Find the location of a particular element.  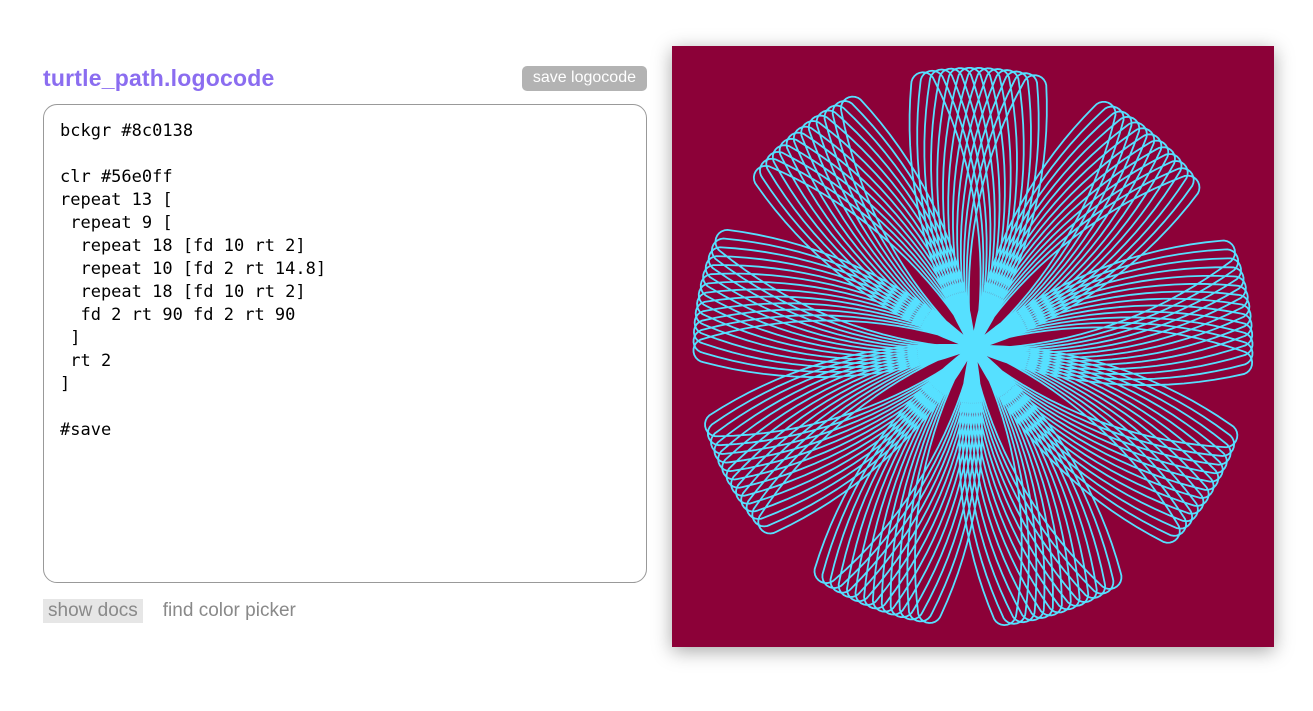

file-title: turtle_path.logocode is located at coordinates (159, 78).